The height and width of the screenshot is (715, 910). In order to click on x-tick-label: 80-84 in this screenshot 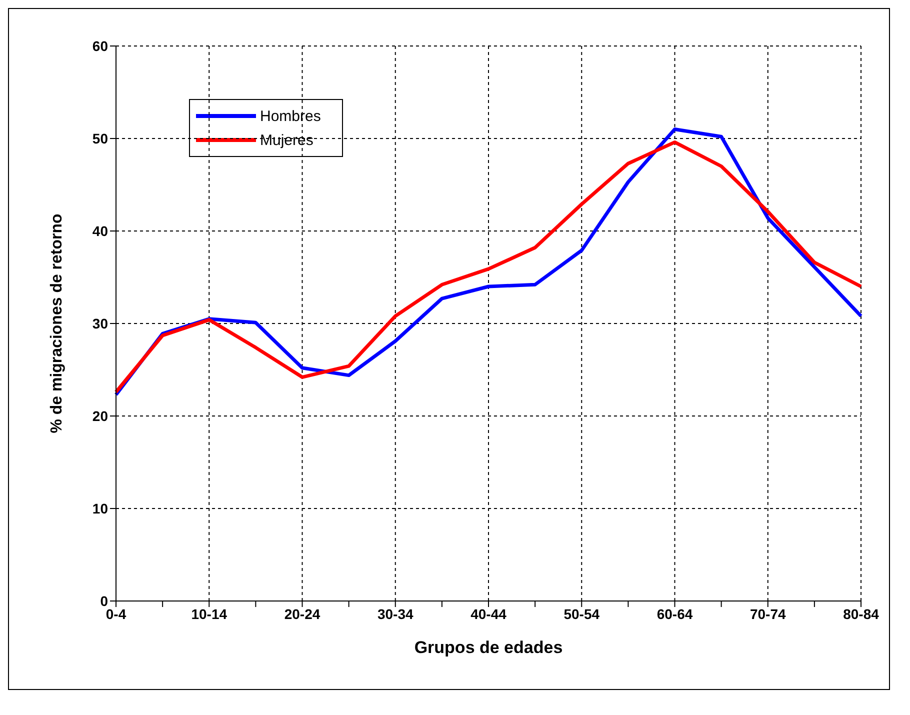, I will do `click(861, 614)`.